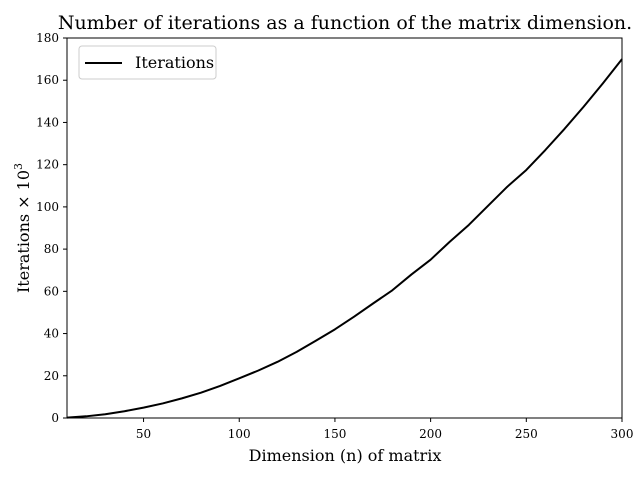  I want to click on y-tick-label: 140, so click(47, 122).